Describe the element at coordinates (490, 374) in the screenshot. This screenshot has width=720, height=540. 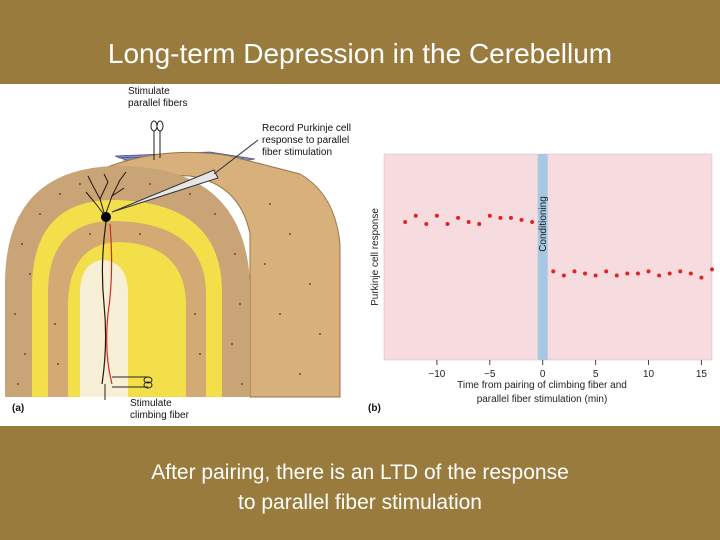
I see `x-tick-label: −5` at that location.